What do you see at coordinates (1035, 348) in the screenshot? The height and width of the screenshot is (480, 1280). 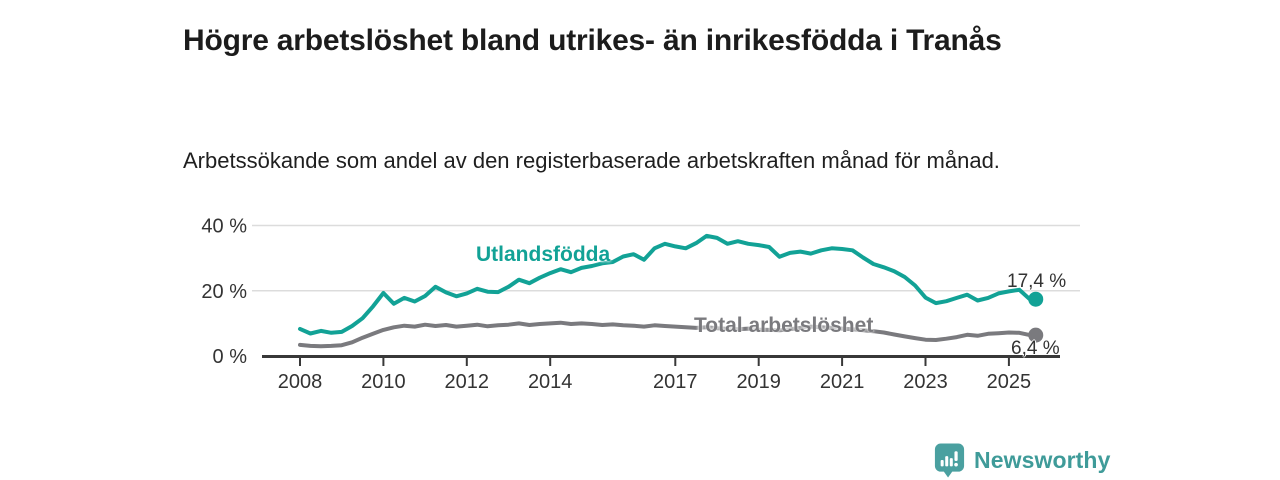 I see `end-value-label-total: 6,4 %` at bounding box center [1035, 348].